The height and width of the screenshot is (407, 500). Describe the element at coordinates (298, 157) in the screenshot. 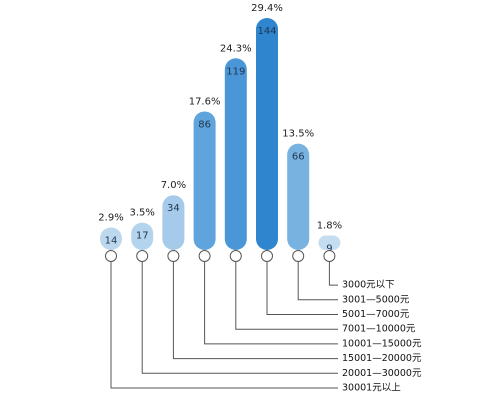

I see `bar-value: 66` at that location.